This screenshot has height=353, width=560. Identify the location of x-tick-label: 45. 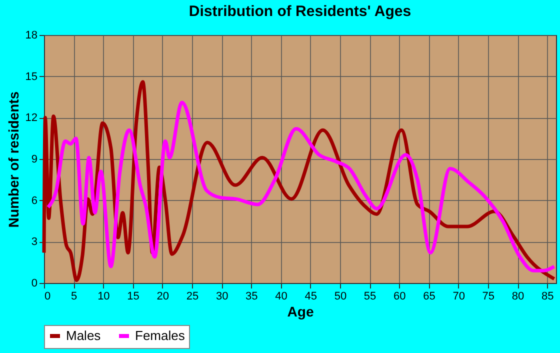
(310, 296).